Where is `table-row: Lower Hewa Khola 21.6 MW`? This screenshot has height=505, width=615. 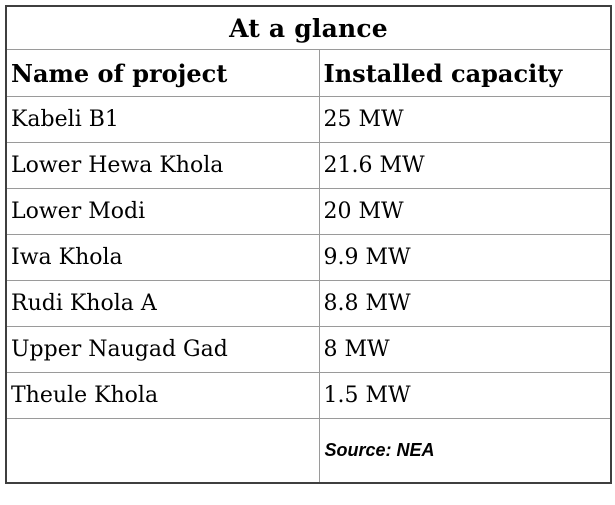
table-row: Lower Hewa Khola 21.6 MW is located at coordinates (308, 165).